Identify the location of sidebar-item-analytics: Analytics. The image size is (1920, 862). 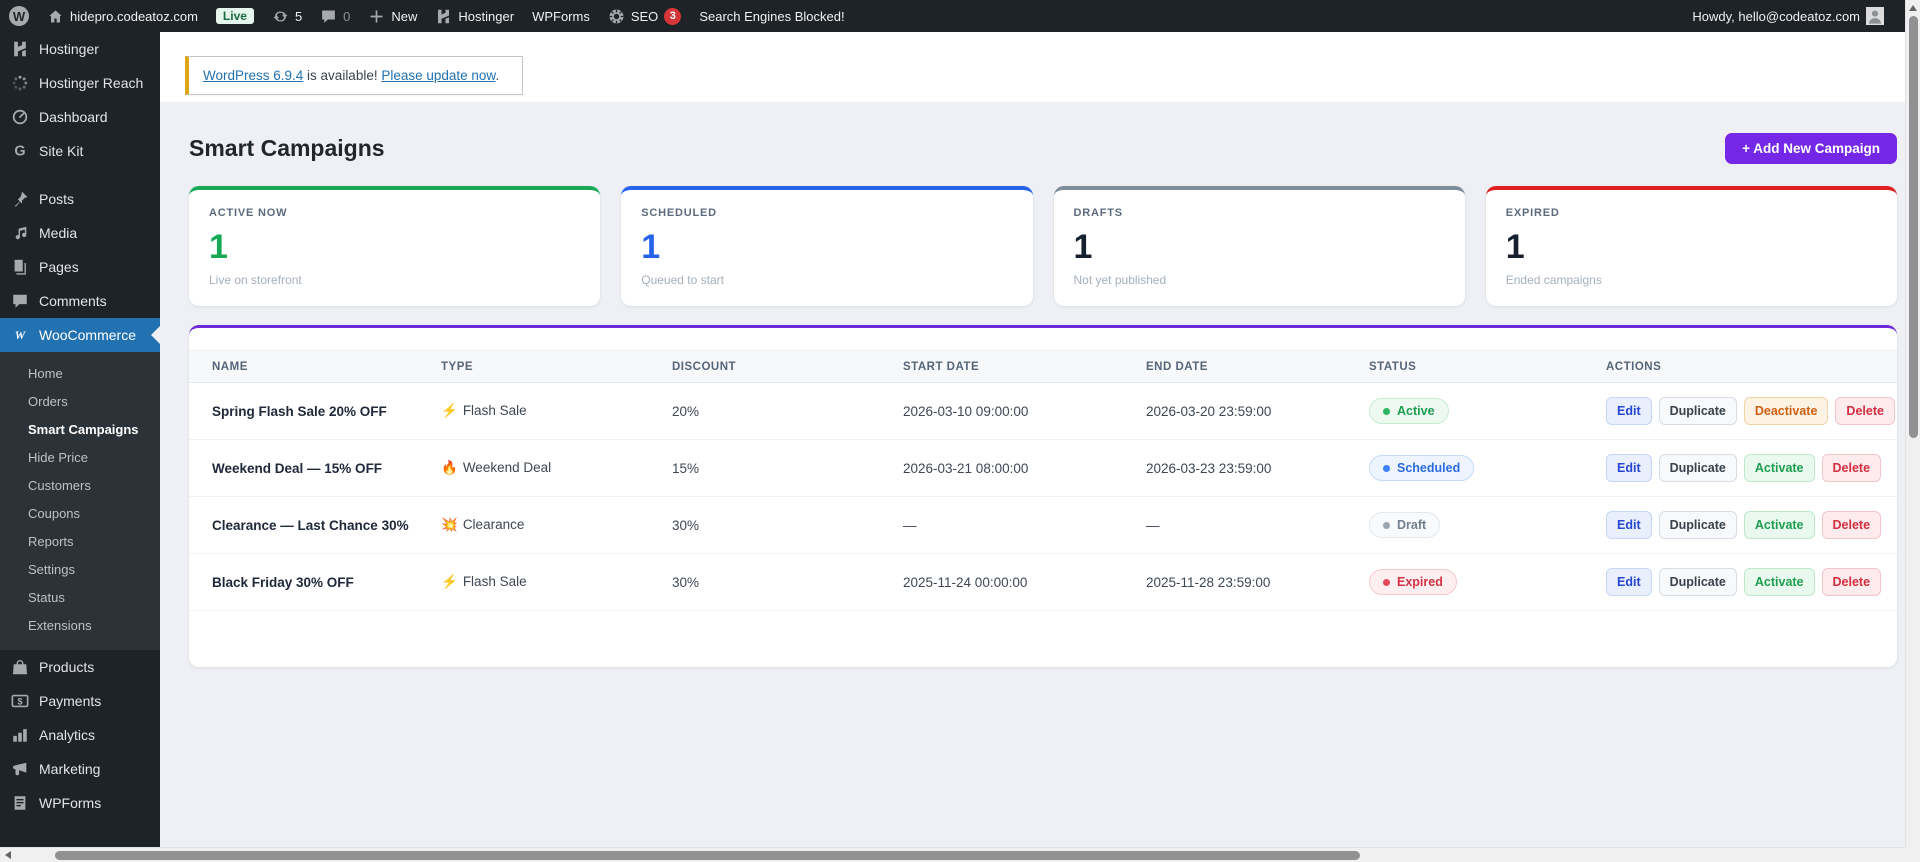
(80, 735).